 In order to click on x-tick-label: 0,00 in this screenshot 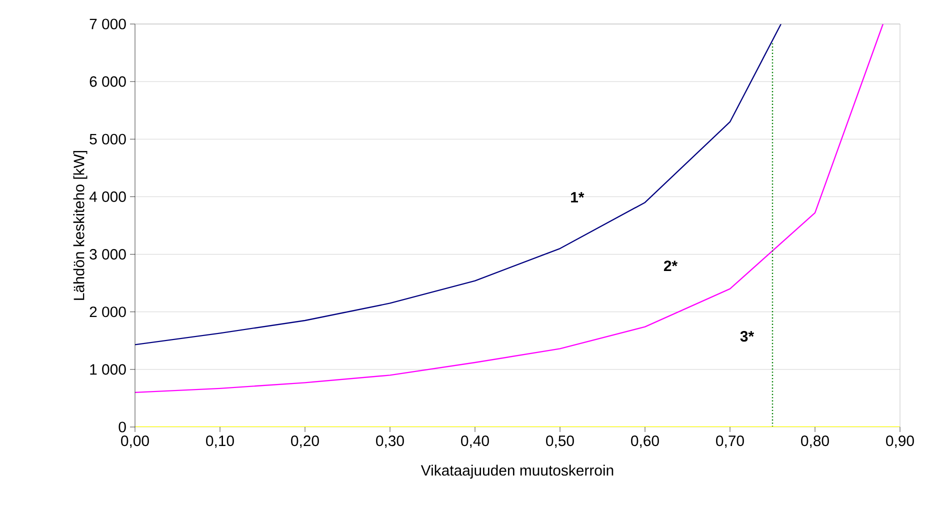, I will do `click(135, 442)`.